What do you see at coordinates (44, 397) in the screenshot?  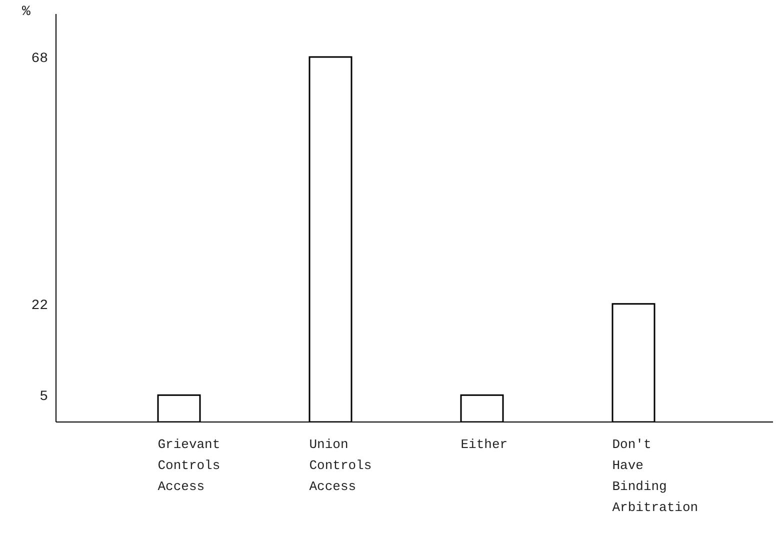 I see `y-tick-label: 5` at bounding box center [44, 397].